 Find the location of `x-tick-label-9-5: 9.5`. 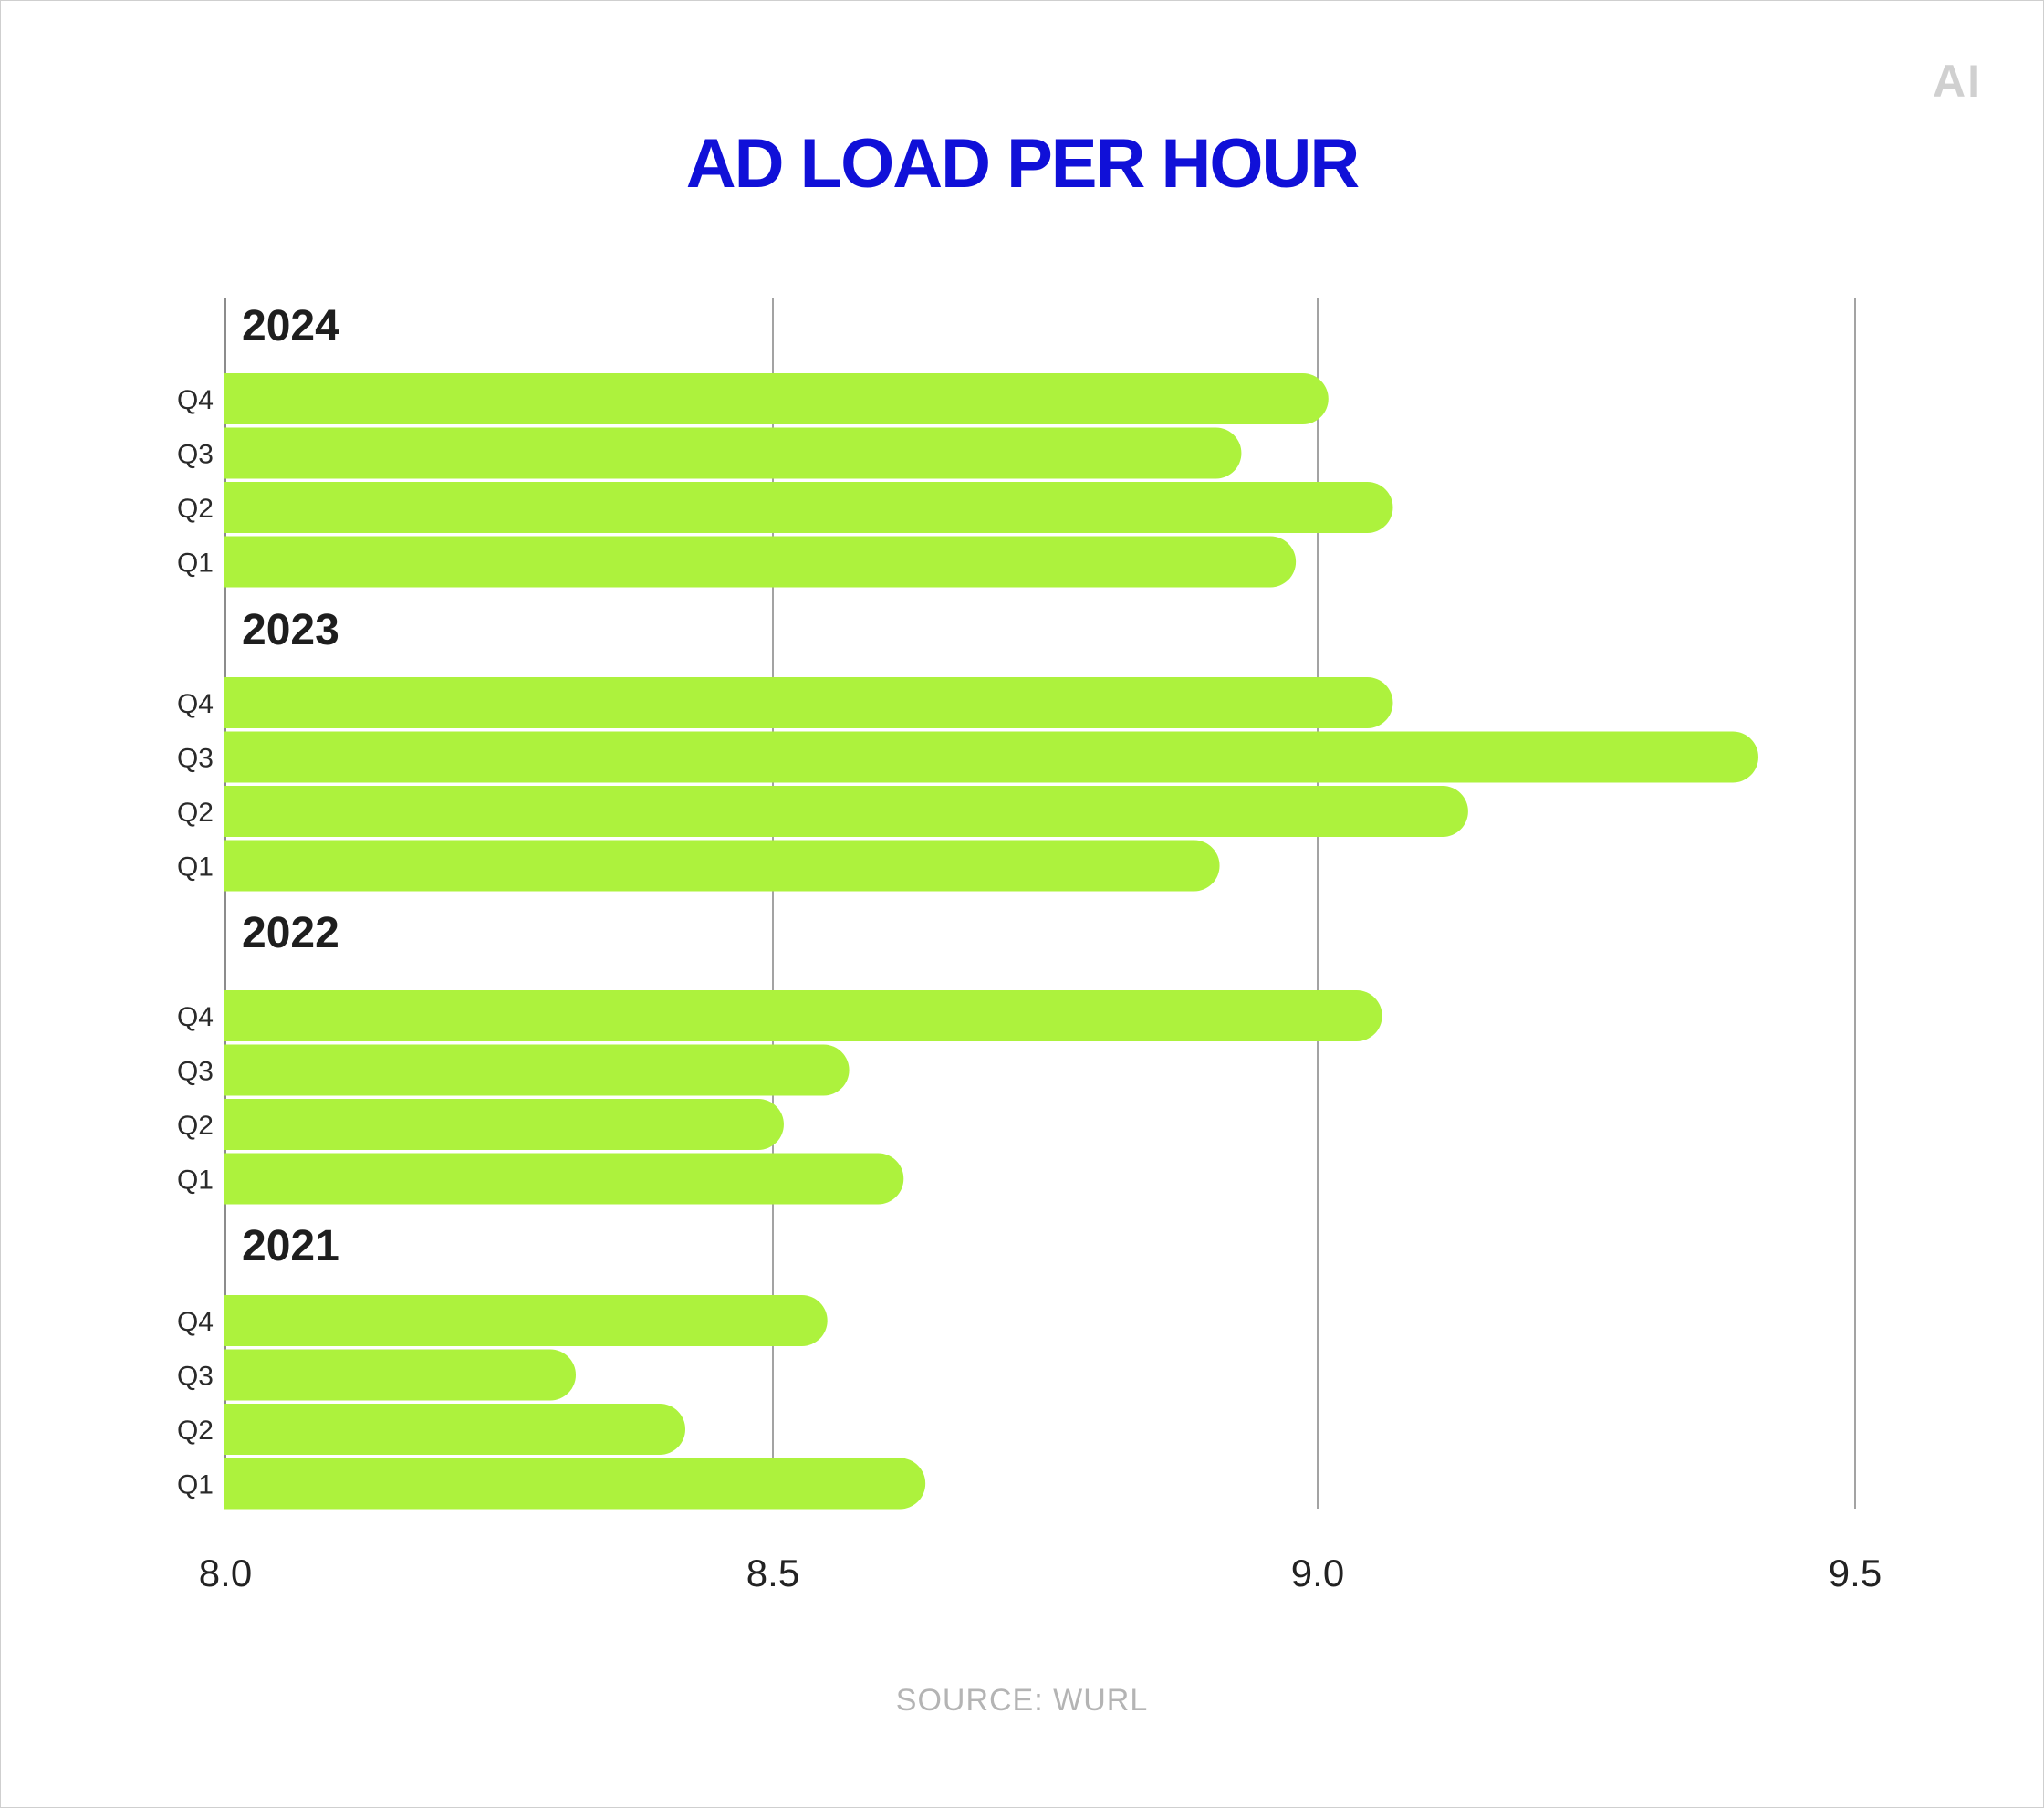

x-tick-label-9-5: 9.5 is located at coordinates (1855, 1573).